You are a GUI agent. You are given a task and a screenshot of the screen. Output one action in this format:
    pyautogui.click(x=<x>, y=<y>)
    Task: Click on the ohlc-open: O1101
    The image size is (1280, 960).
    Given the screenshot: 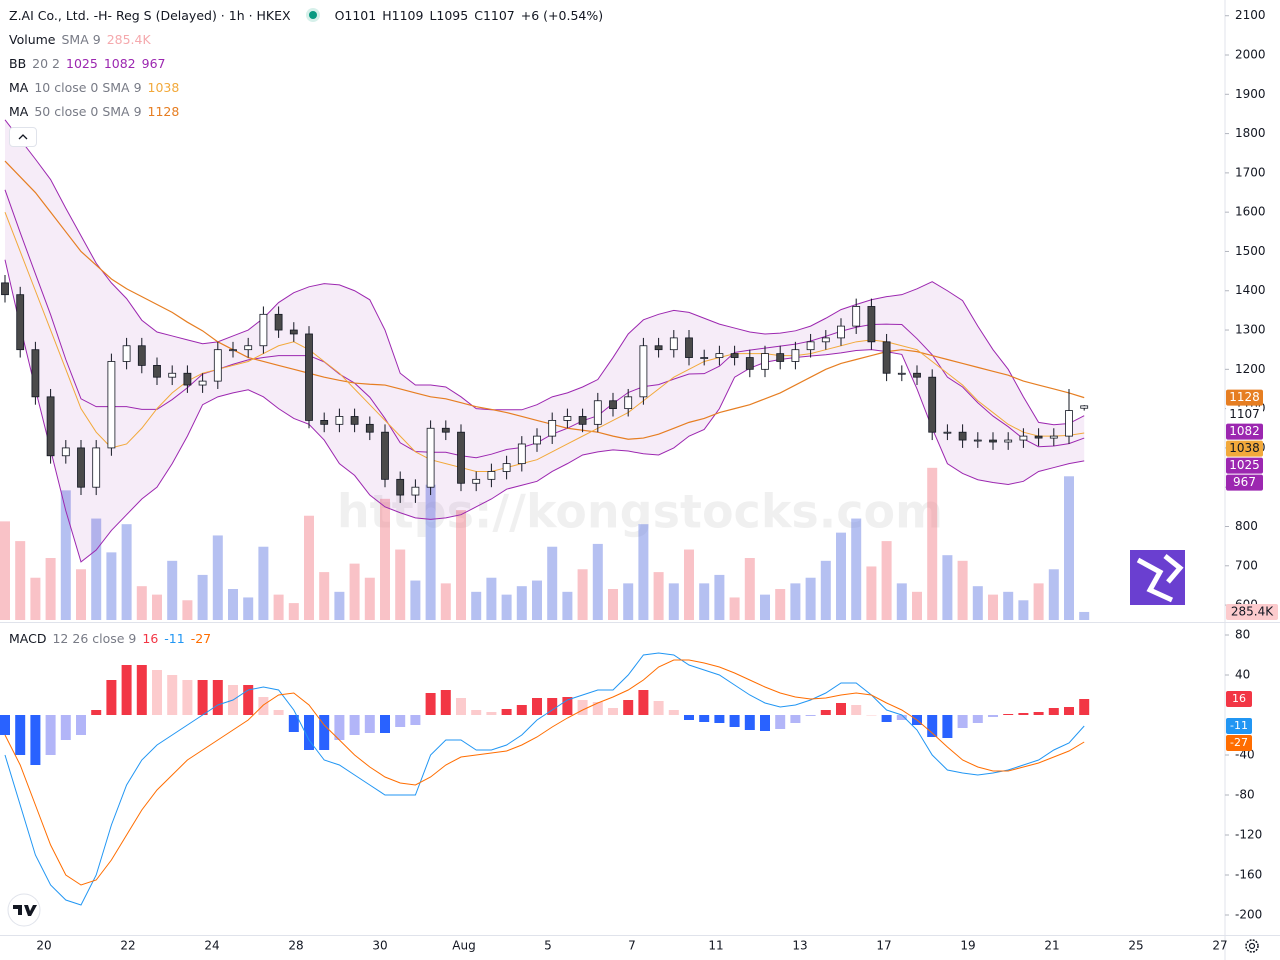 What is the action you would take?
    pyautogui.click(x=355, y=15)
    